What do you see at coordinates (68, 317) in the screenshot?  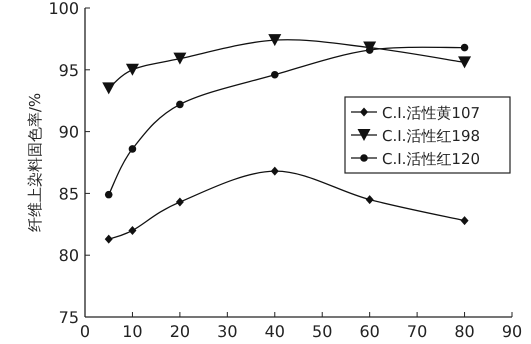 I see `y-tick-label: 75` at bounding box center [68, 317].